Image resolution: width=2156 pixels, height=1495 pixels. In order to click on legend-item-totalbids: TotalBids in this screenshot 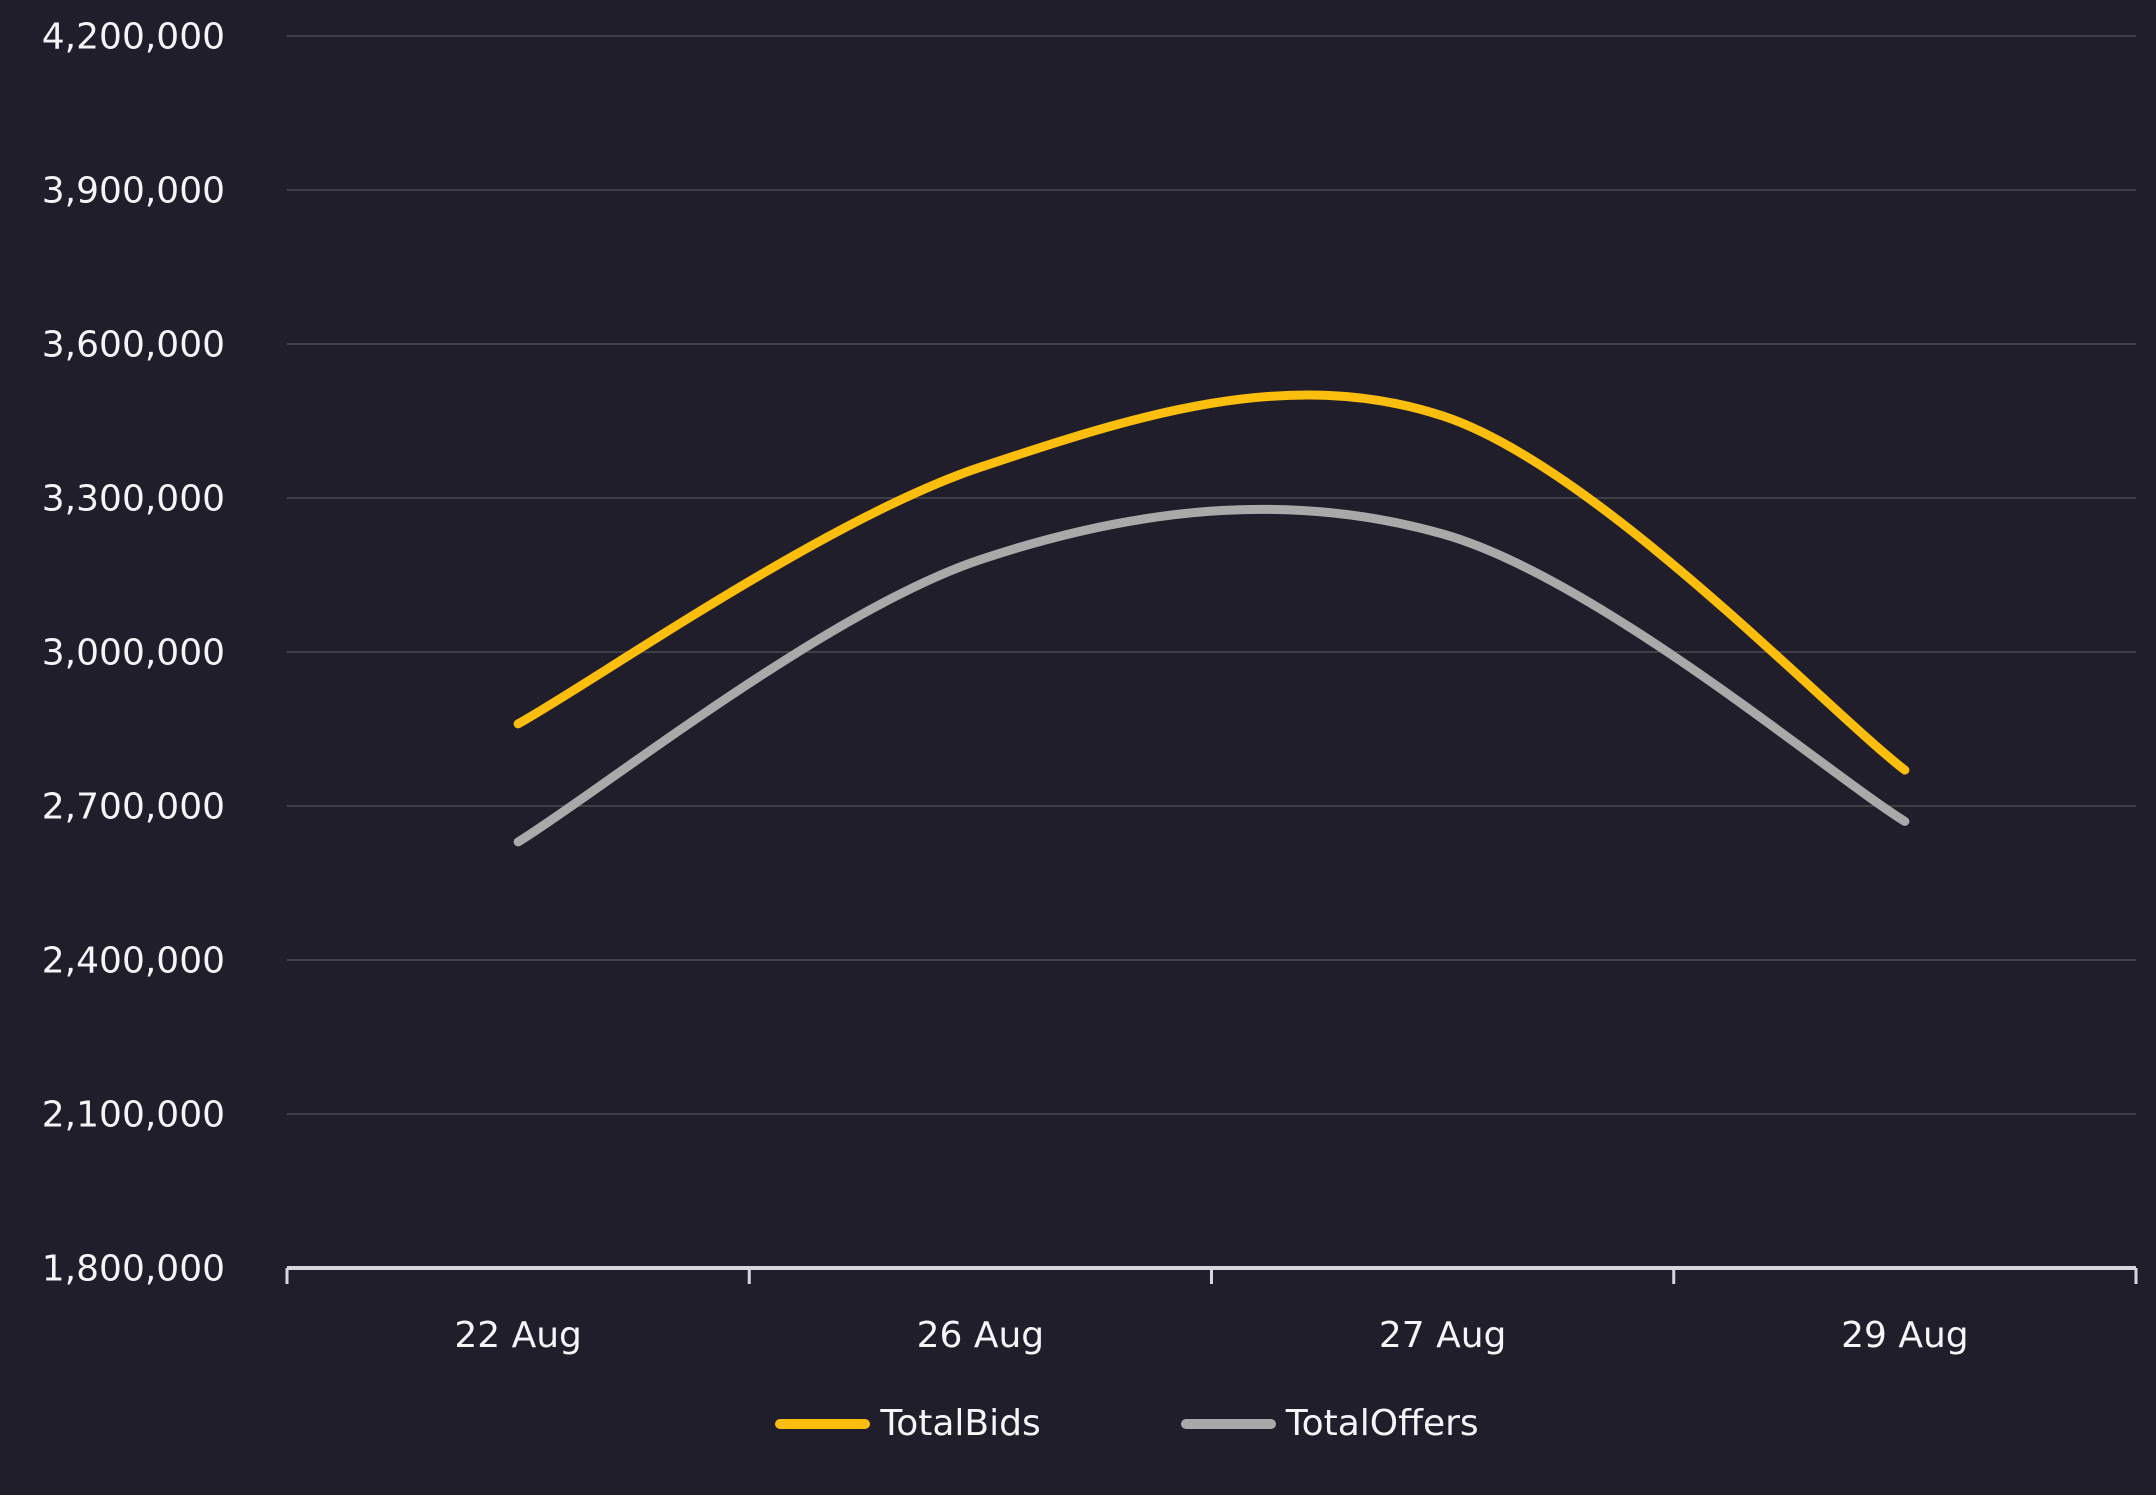, I will do `click(908, 1423)`.